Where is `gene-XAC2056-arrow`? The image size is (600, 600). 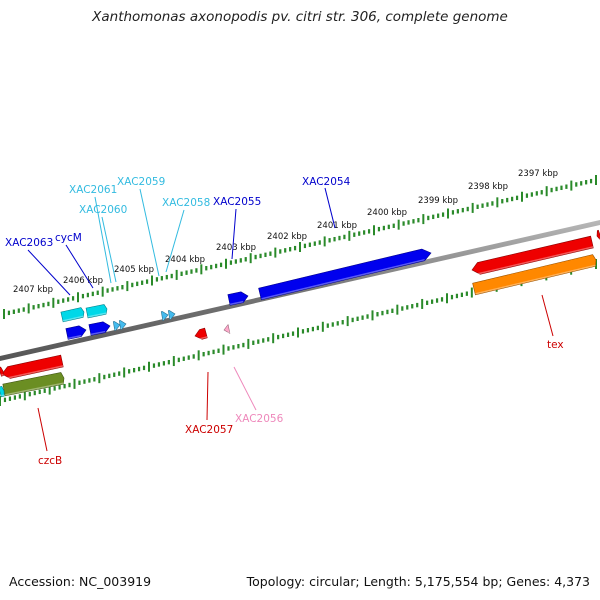
gene-XAC2056-arrow is located at coordinates (227, 329).